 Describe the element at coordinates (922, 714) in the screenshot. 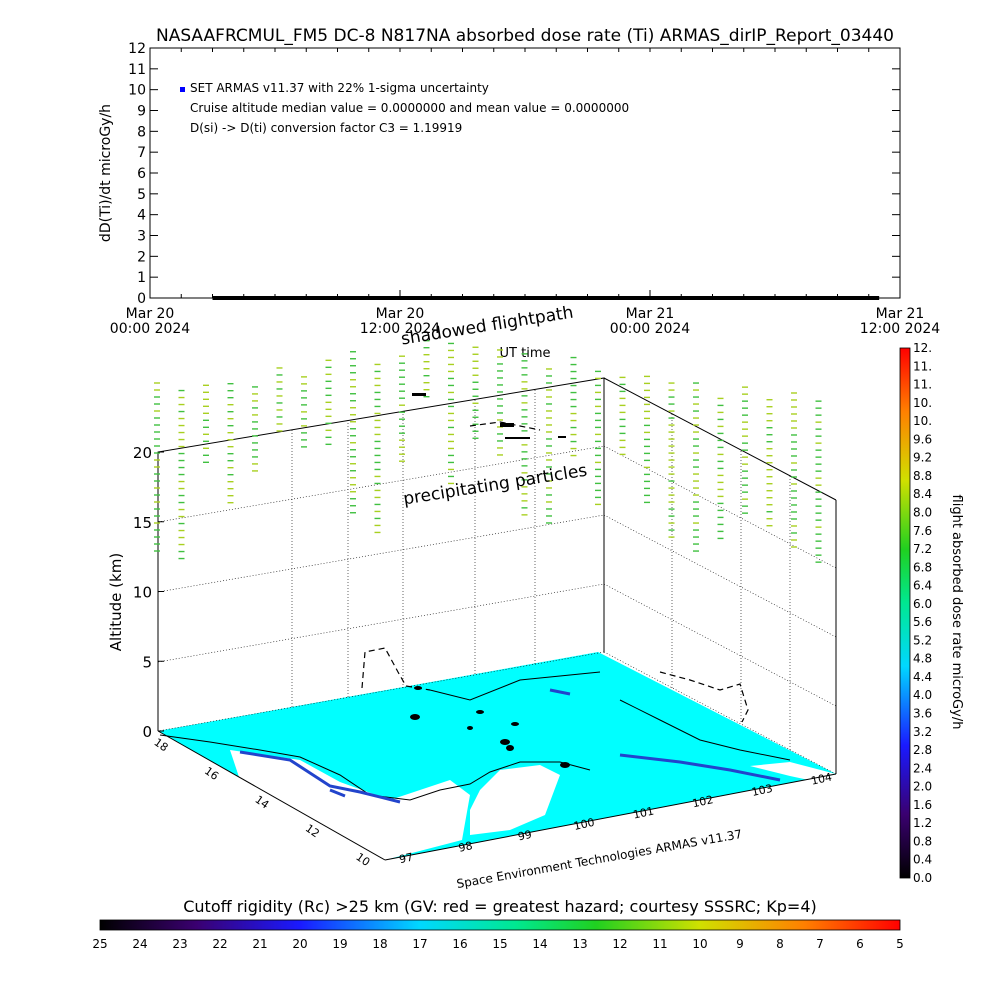

I see `colorbar-tick-label: 3.6` at that location.